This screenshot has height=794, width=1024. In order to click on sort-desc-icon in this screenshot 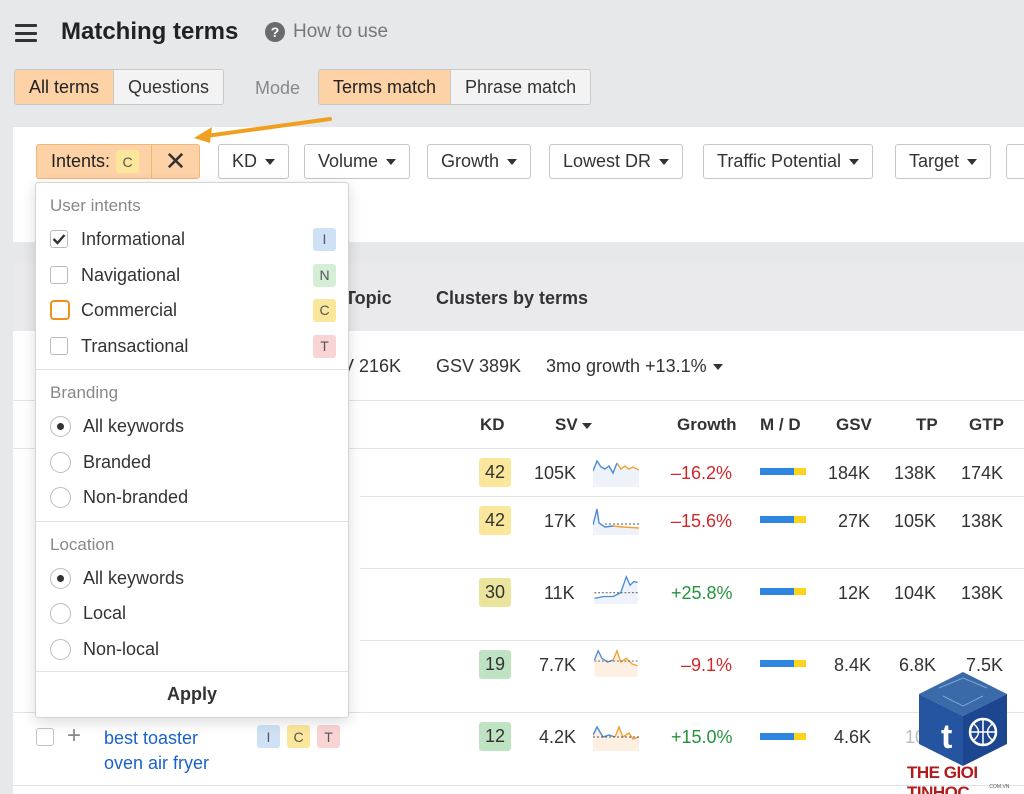, I will do `click(587, 425)`.